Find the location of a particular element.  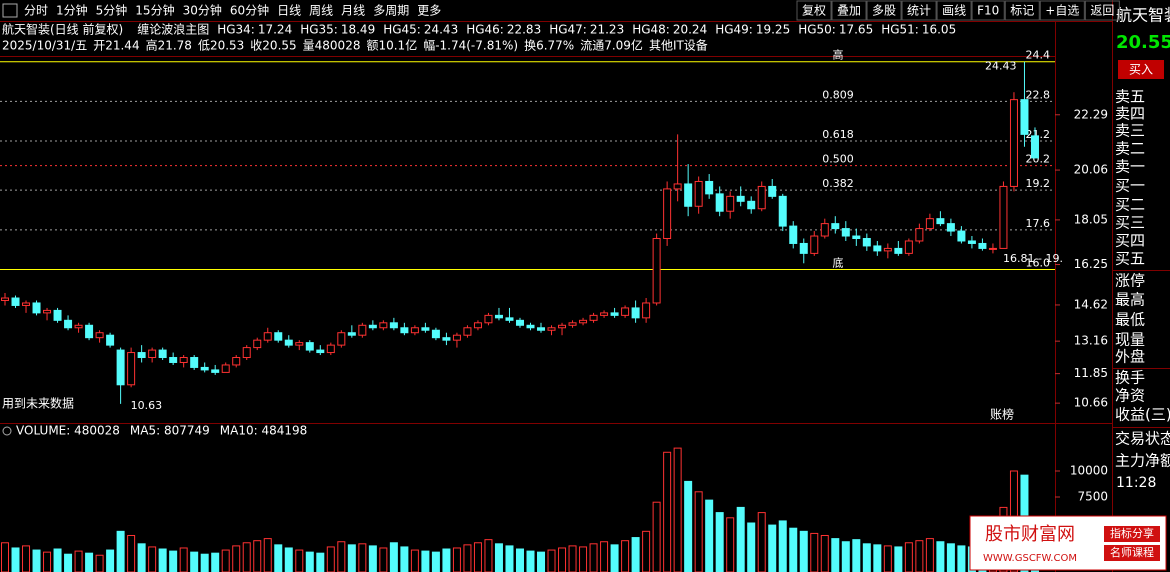

toolbar-button: 返回 is located at coordinates (1102, 11).